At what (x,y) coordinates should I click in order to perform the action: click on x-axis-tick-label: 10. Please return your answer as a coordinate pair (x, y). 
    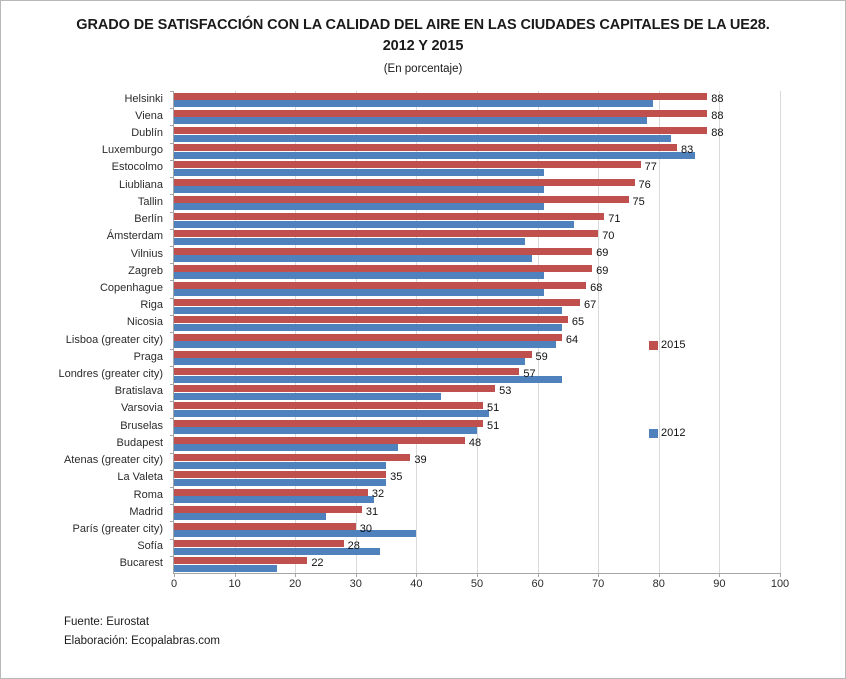
    Looking at the image, I should click on (234, 584).